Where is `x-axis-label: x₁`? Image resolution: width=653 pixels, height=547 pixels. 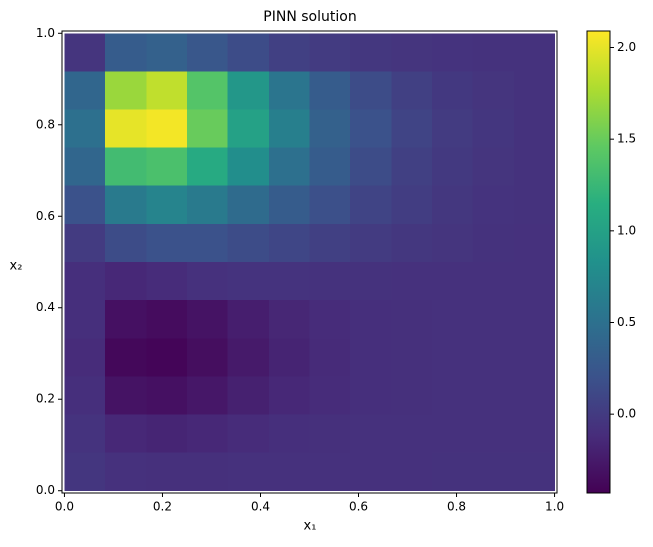 x-axis-label: x₁ is located at coordinates (310, 526).